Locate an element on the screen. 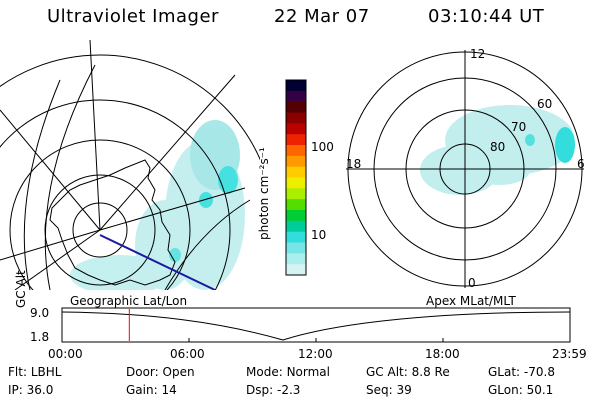 The width and height of the screenshot is (600, 400). dsp-label: Dsp: is located at coordinates (260, 390).